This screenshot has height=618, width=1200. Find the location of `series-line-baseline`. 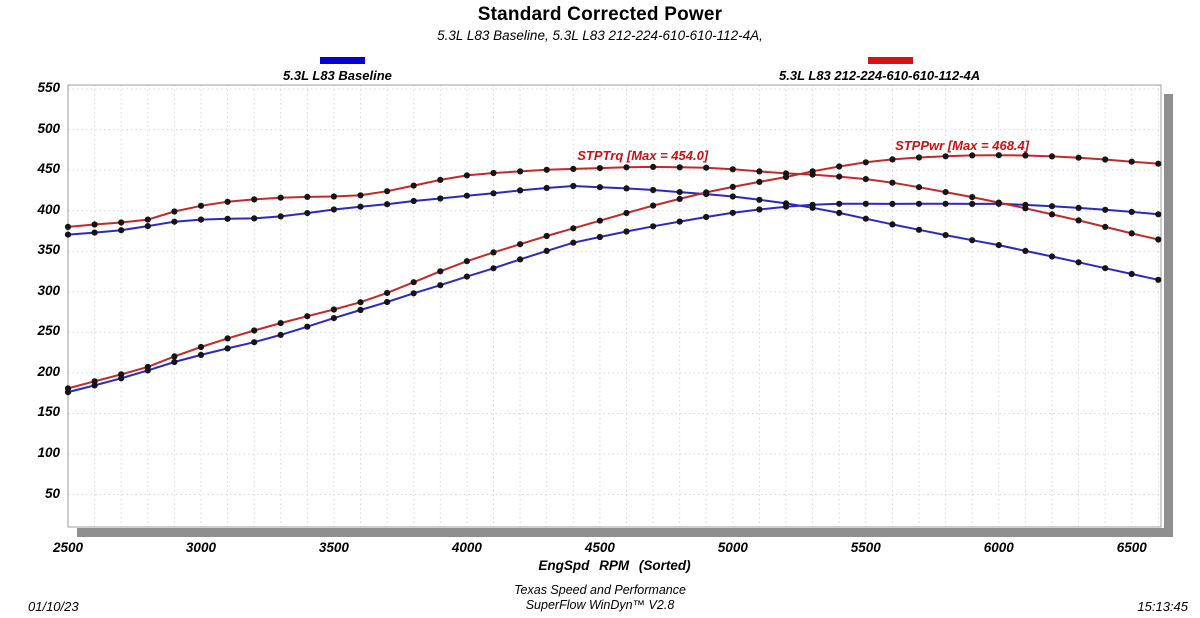

series-line-baseline is located at coordinates (613, 232).